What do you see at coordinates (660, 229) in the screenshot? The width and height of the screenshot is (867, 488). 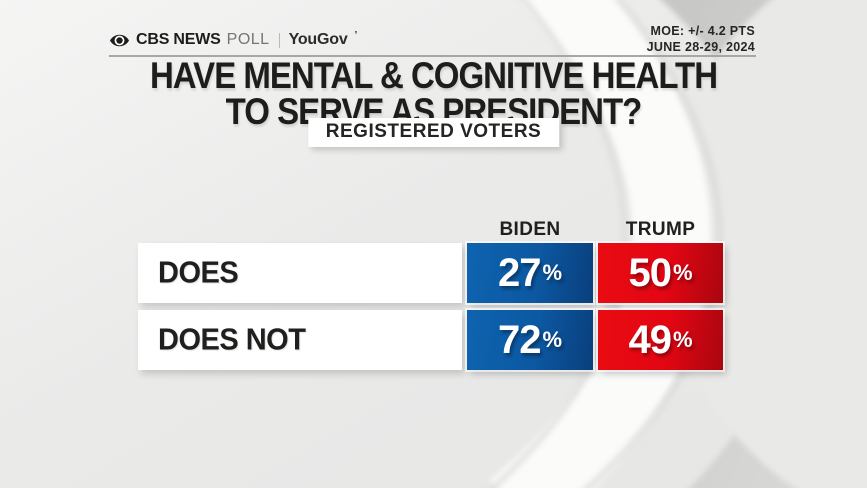 I see `column-header-trump: TRUMP` at bounding box center [660, 229].